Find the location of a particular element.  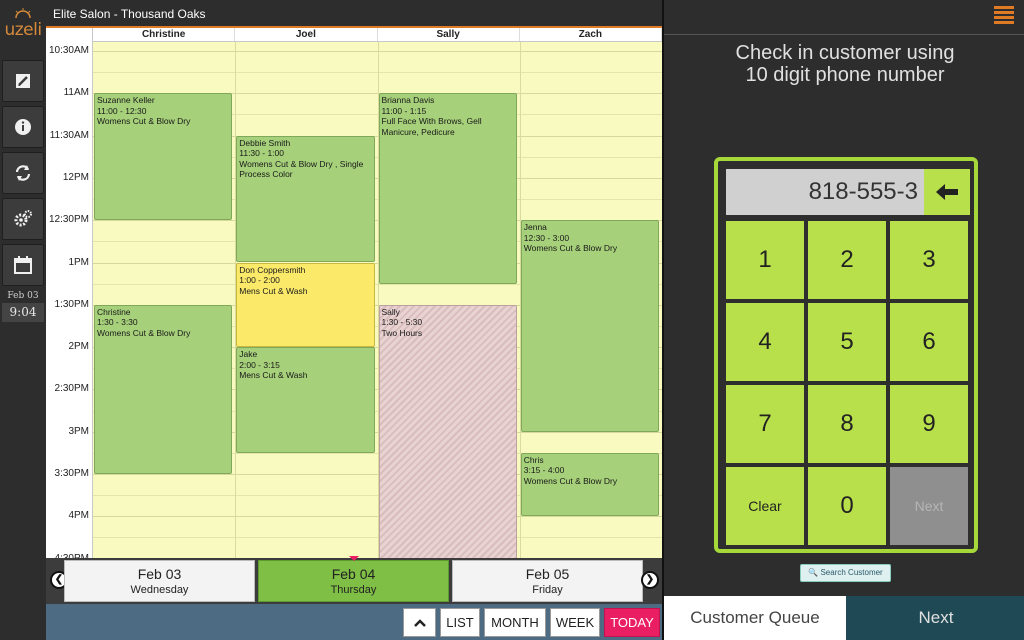

time-label: 10:30AM is located at coordinates (68, 50).